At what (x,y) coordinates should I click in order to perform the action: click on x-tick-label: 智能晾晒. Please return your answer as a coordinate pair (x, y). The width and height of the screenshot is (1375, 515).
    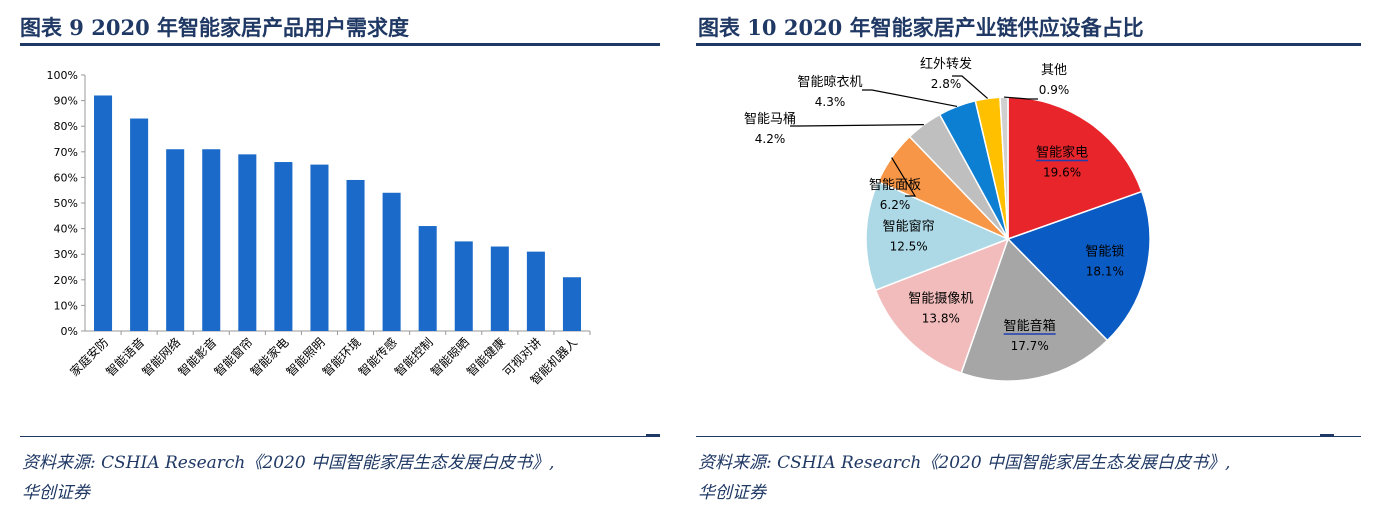
    Looking at the image, I should click on (449, 357).